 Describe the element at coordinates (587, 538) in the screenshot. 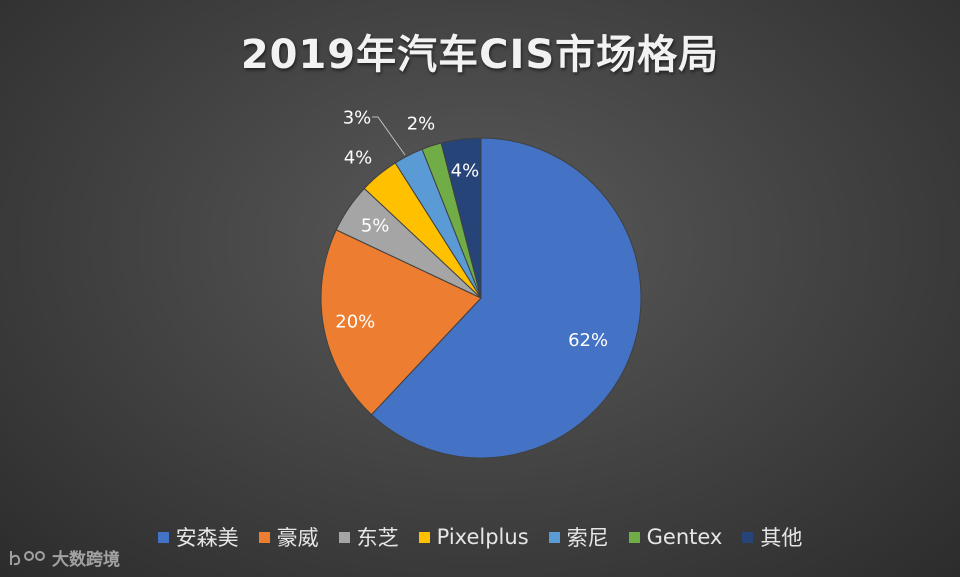

I see `legend-label-4: 索尼` at that location.